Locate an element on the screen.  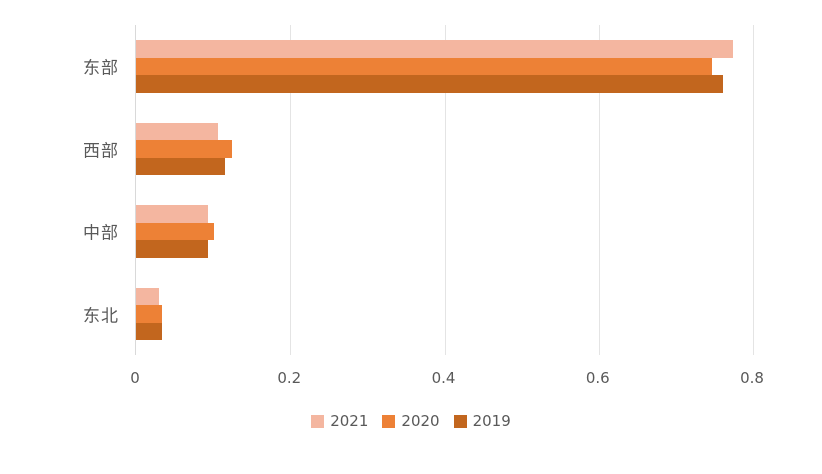
bar-东北-2020 is located at coordinates (149, 314).